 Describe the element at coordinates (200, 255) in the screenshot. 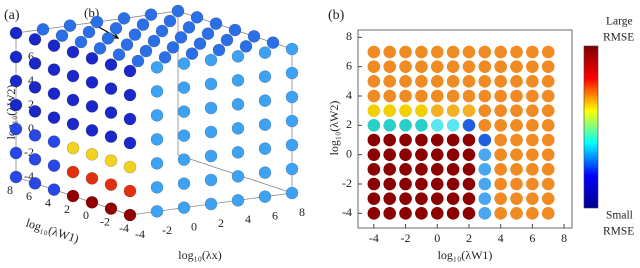

I see `x-axis-label: log₁₀(λx)` at that location.